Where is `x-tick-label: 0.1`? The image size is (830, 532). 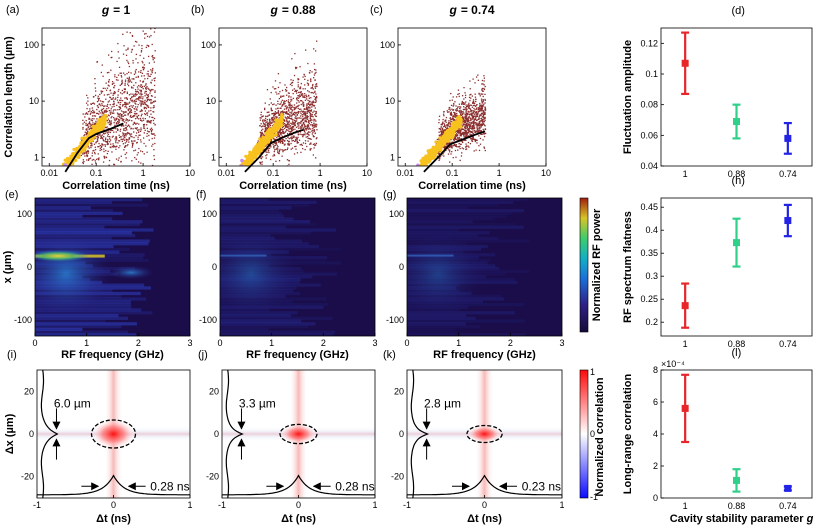
x-tick-label: 0.1 is located at coordinates (96, 173).